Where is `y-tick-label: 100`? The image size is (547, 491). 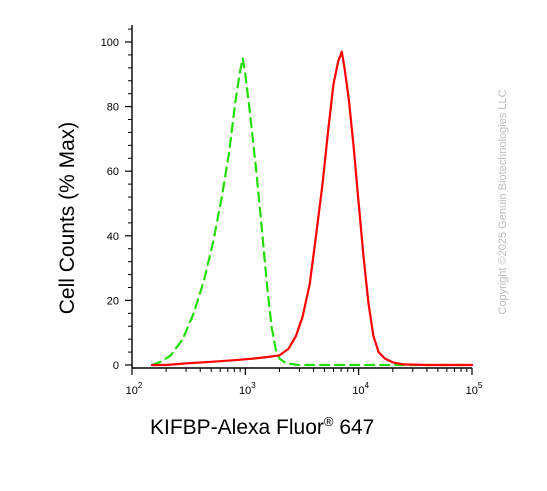
y-tick-label: 100 is located at coordinates (110, 43).